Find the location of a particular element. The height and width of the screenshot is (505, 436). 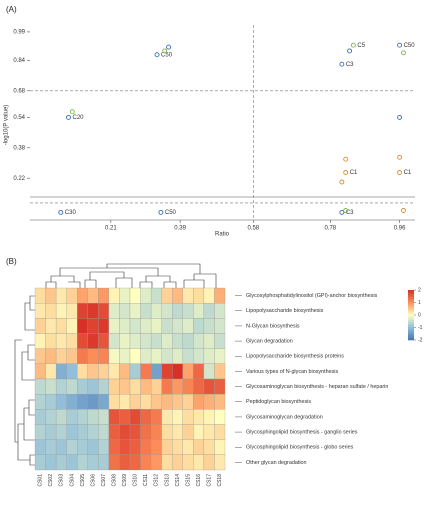

column-label: CS15 is located at coordinates (188, 480).